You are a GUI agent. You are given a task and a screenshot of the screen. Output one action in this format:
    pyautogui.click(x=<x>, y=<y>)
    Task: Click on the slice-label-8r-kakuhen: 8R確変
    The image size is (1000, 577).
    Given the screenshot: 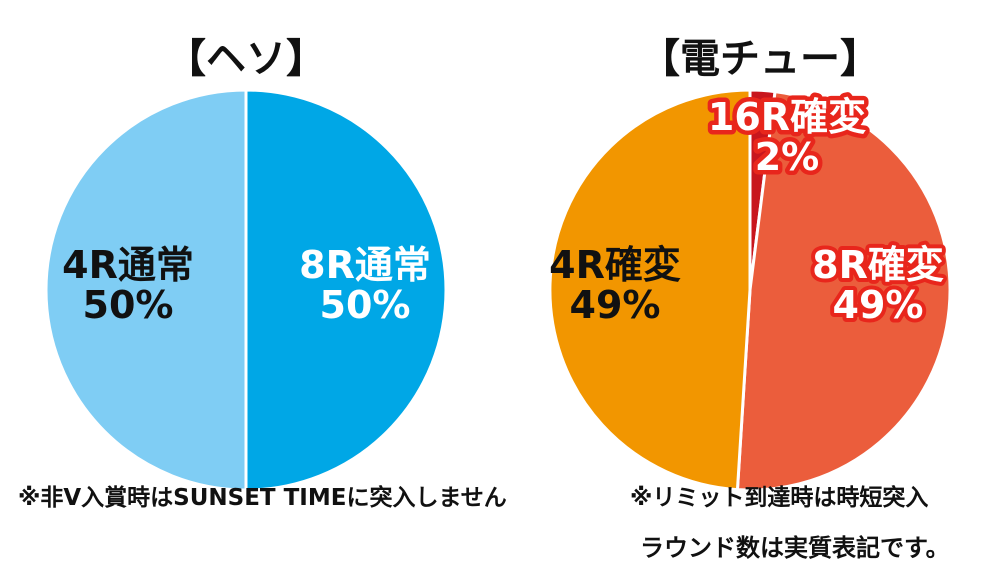 What is the action you would take?
    pyautogui.click(x=878, y=265)
    